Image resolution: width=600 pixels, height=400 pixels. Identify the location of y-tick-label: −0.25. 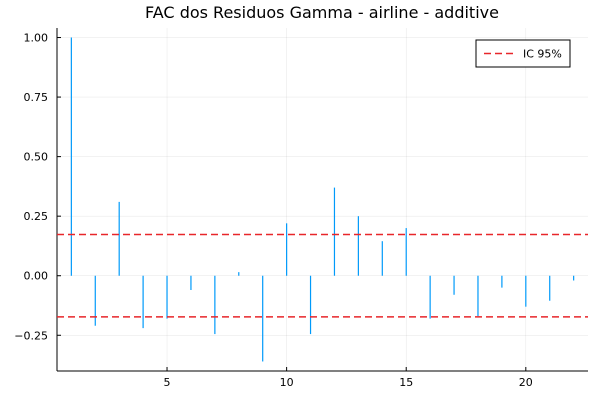
(31, 335).